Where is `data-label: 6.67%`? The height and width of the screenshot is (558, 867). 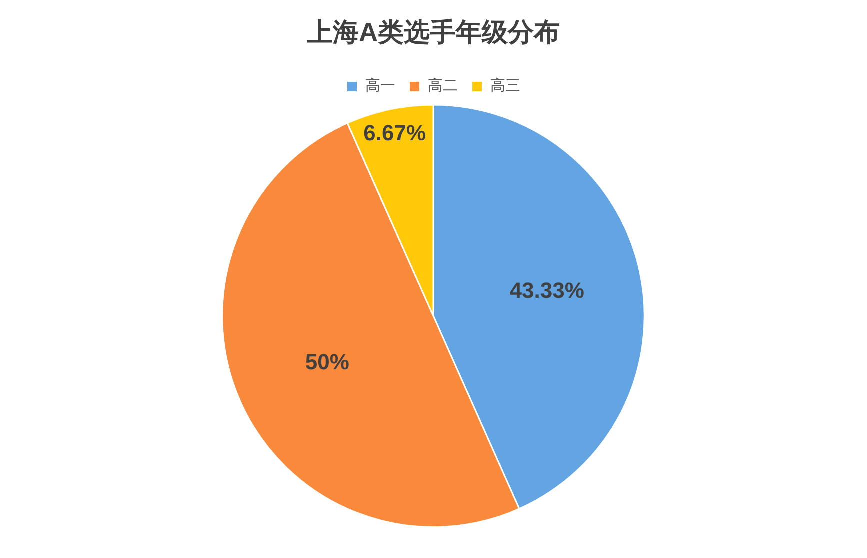
data-label: 6.67% is located at coordinates (395, 133).